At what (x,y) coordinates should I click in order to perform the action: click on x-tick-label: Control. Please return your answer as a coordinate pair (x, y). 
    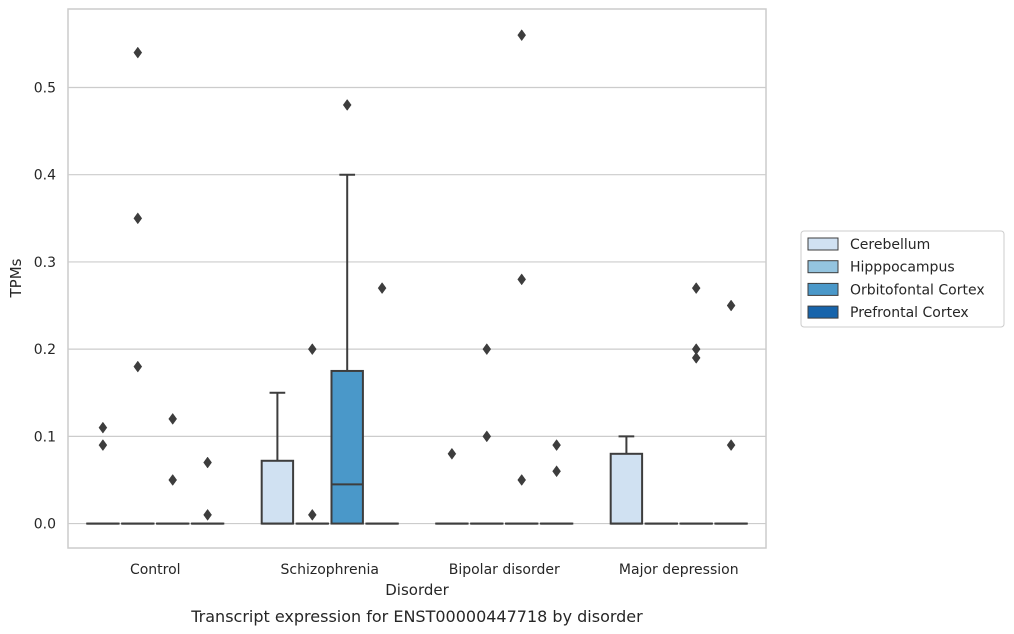
    Looking at the image, I should click on (155, 570).